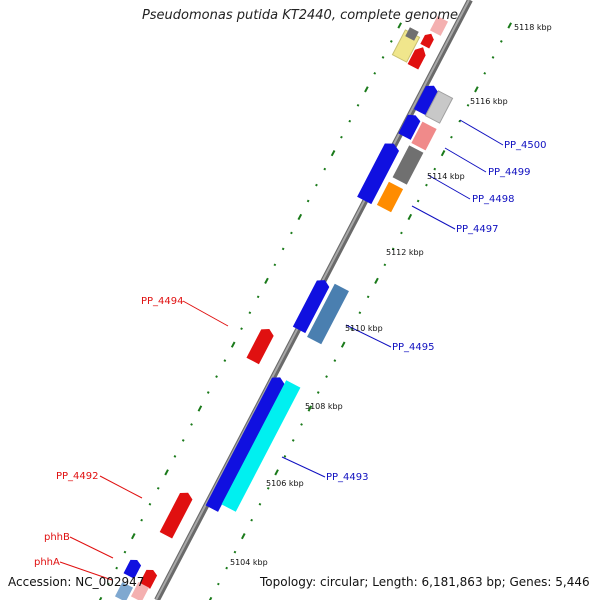  What do you see at coordinates (91, 547) in the screenshot?
I see `leader-phhB` at bounding box center [91, 547].